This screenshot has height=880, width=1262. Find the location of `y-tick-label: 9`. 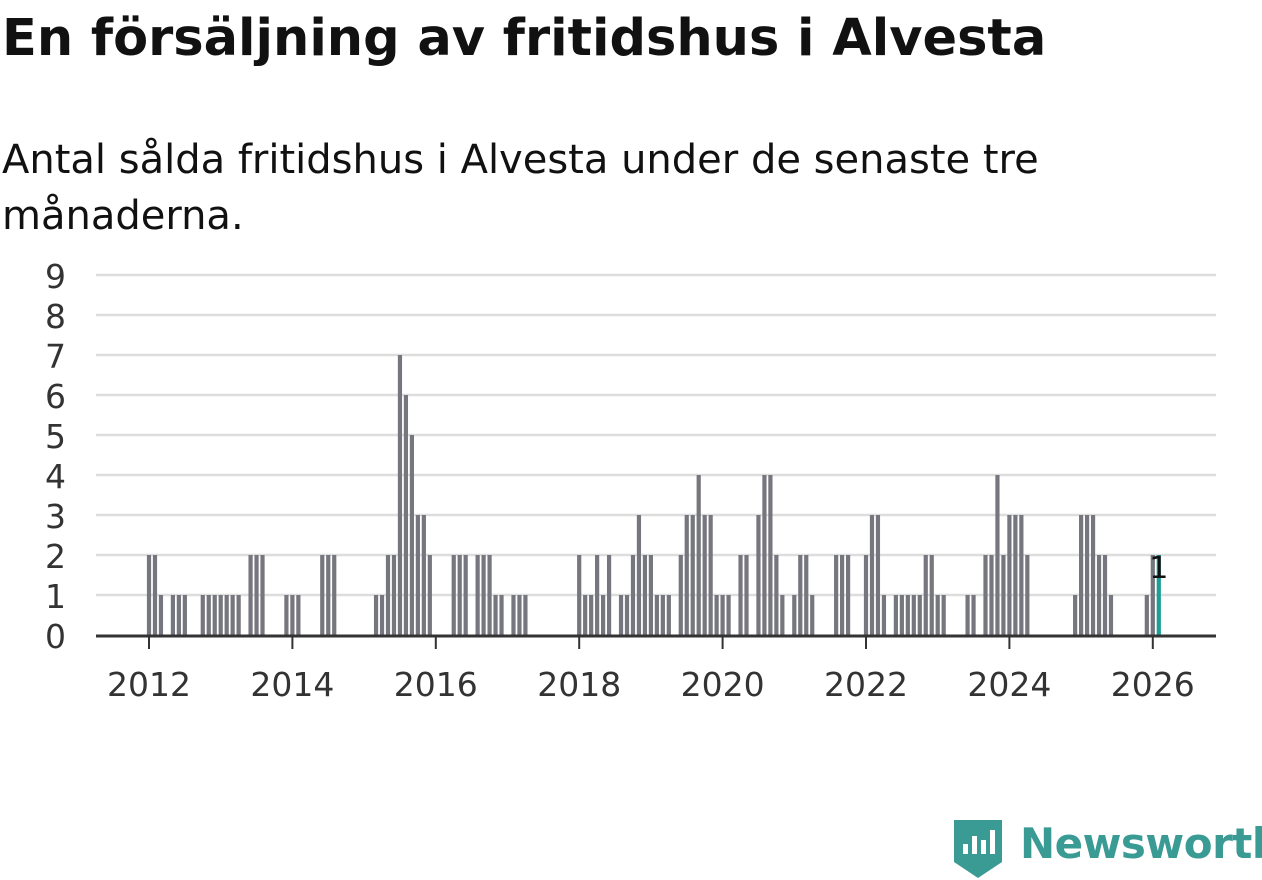

y-tick-label: 9 is located at coordinates (55, 276).